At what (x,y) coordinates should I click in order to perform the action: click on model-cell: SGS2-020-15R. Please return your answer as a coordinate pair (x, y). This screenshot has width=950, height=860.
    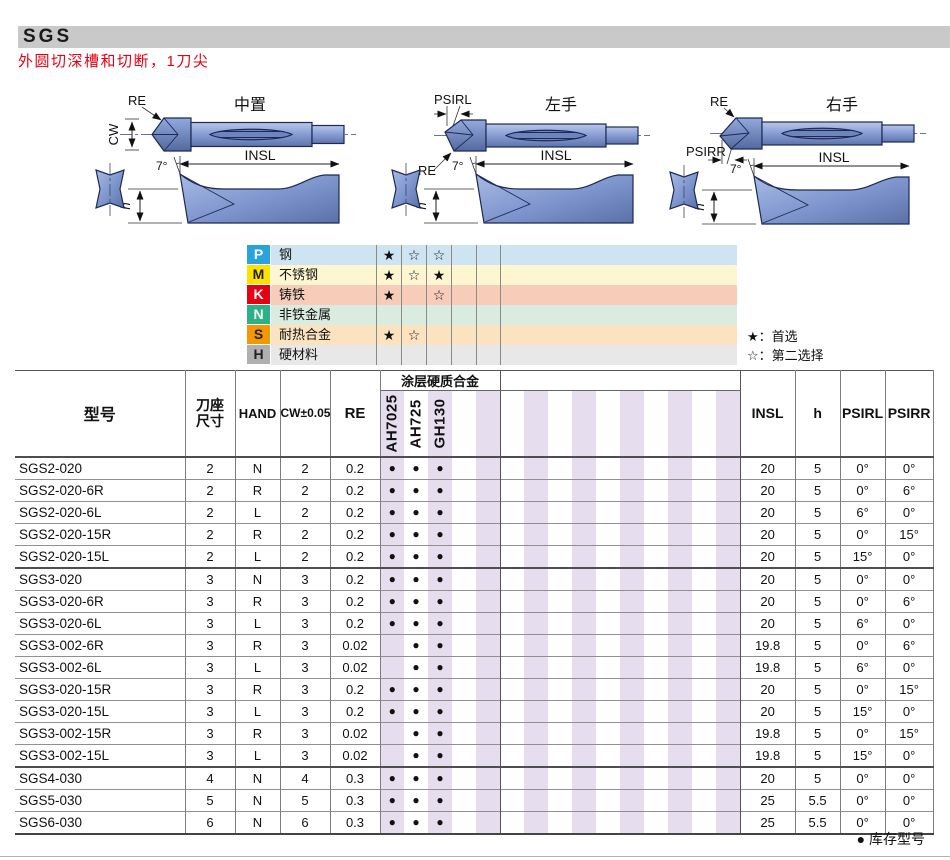
    Looking at the image, I should click on (100, 533).